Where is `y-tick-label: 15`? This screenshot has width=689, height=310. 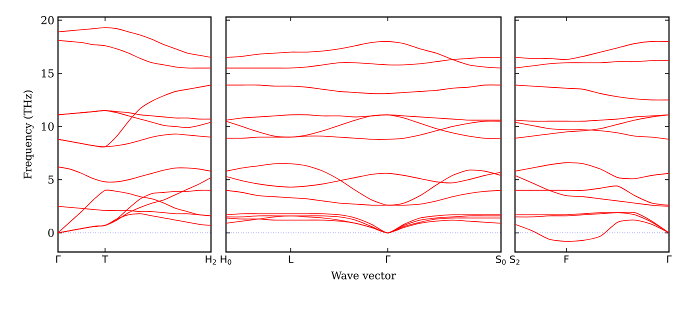
y-tick-label: 15 is located at coordinates (48, 73).